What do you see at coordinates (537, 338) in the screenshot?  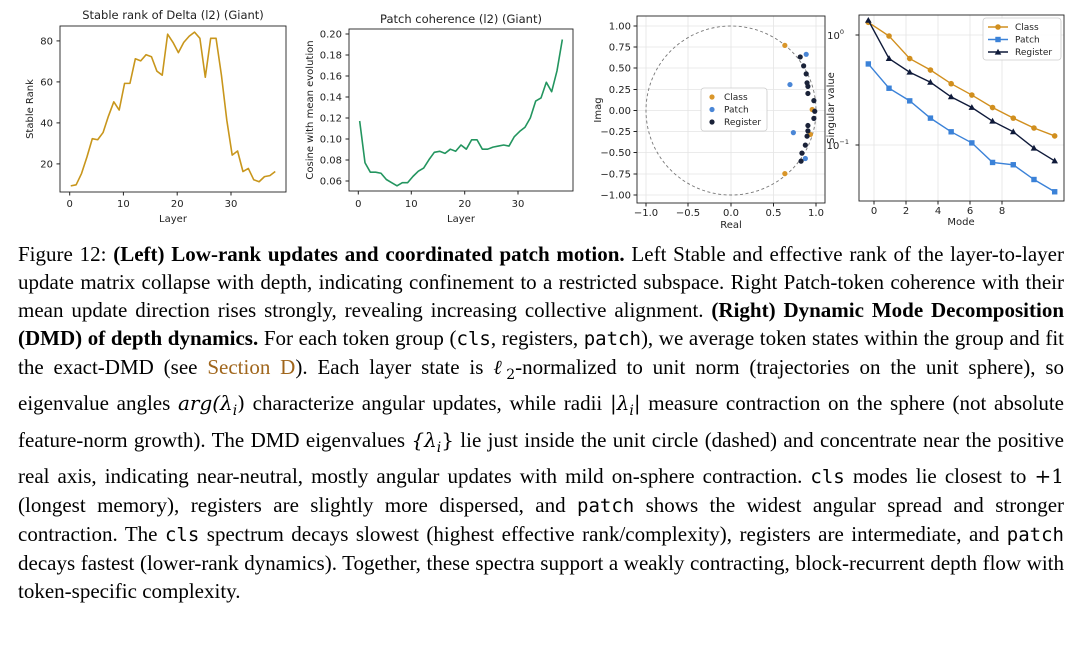 I see `caption-text: , registers,` at bounding box center [537, 338].